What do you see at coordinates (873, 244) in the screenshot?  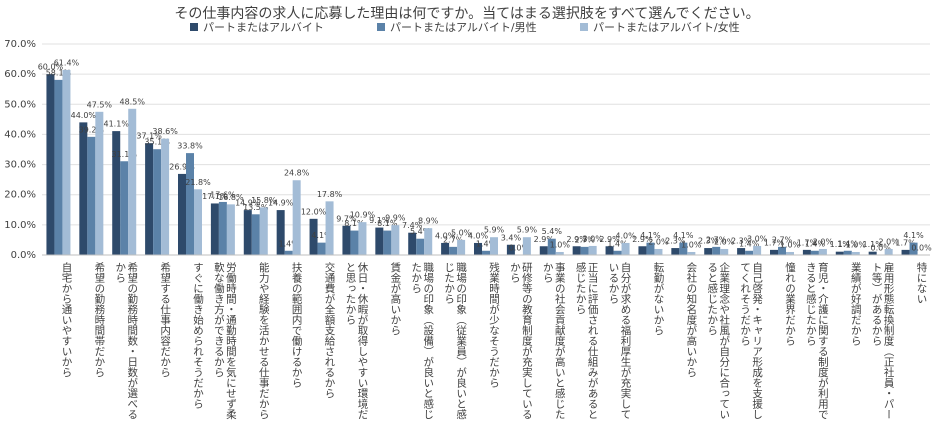 I see `value-label: 1.1%` at bounding box center [873, 244].